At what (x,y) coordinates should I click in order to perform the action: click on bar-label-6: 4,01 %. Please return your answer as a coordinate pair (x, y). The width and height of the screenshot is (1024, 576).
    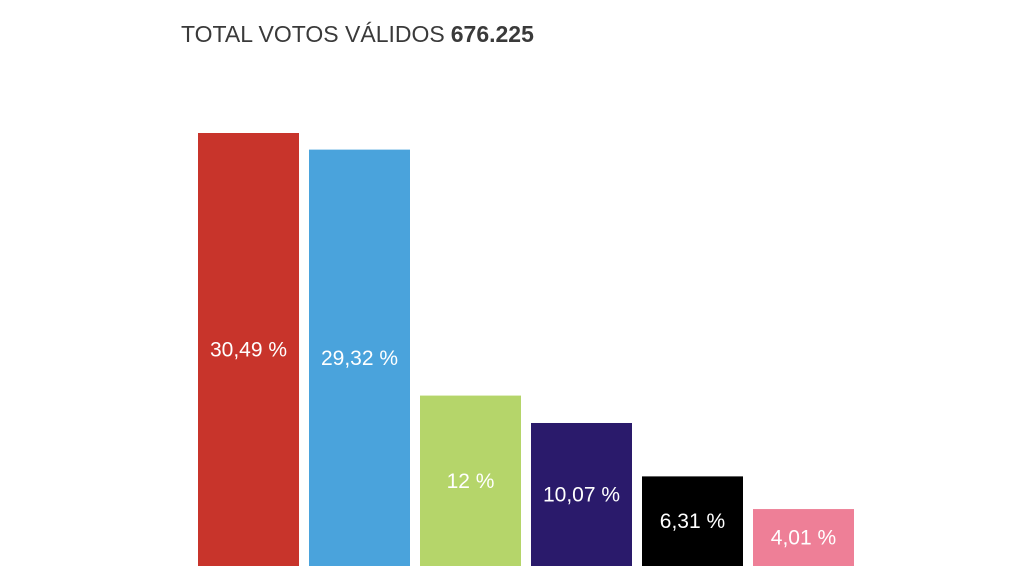
    Looking at the image, I should click on (803, 538).